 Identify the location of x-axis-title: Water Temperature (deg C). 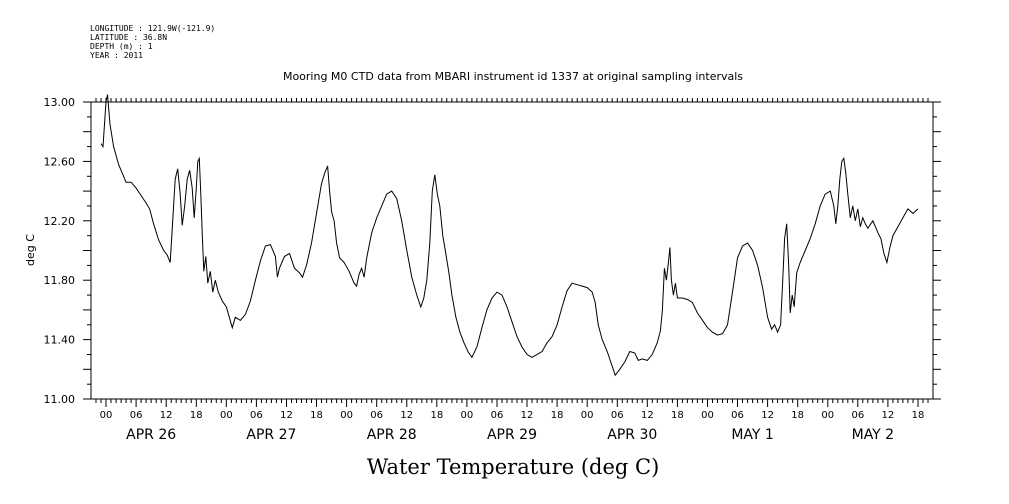
(513, 467).